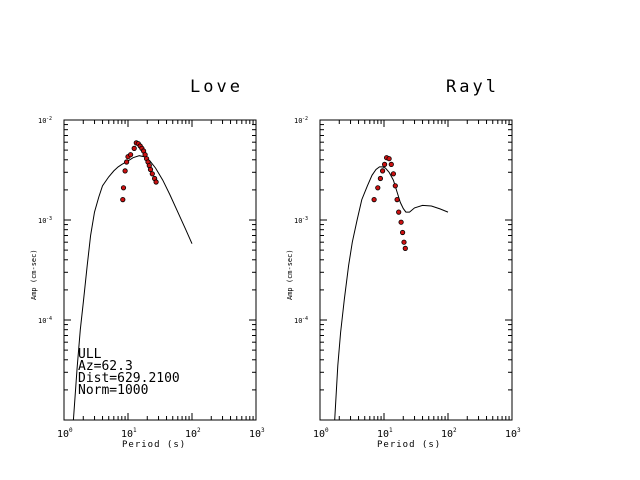 This screenshot has width=640, height=480. Describe the element at coordinates (105, 366) in the screenshot. I see `annotation-line: Az=62.3` at that location.